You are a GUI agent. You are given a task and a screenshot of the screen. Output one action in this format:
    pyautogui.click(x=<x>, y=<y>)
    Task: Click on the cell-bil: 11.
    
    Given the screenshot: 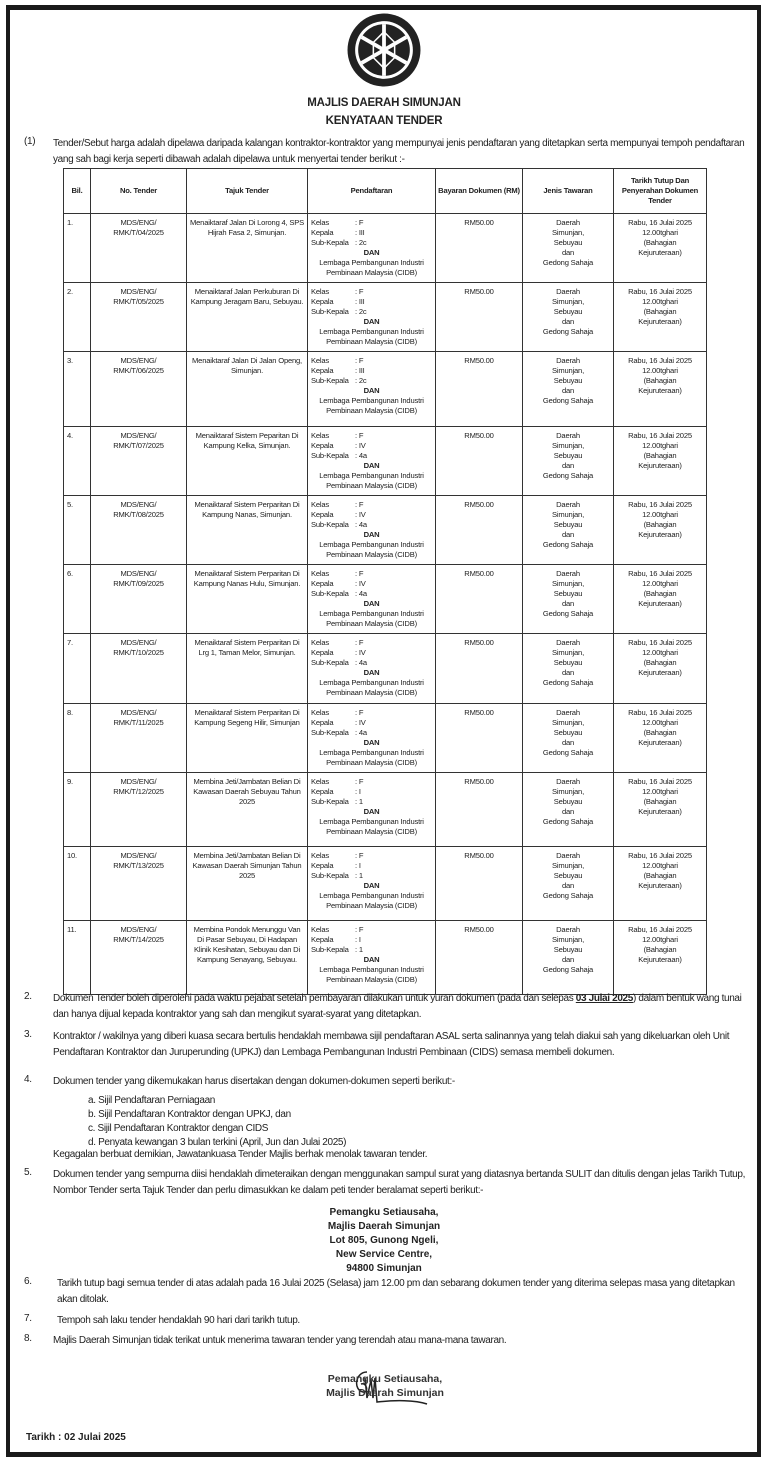 What is the action you would take?
    pyautogui.click(x=77, y=957)
    